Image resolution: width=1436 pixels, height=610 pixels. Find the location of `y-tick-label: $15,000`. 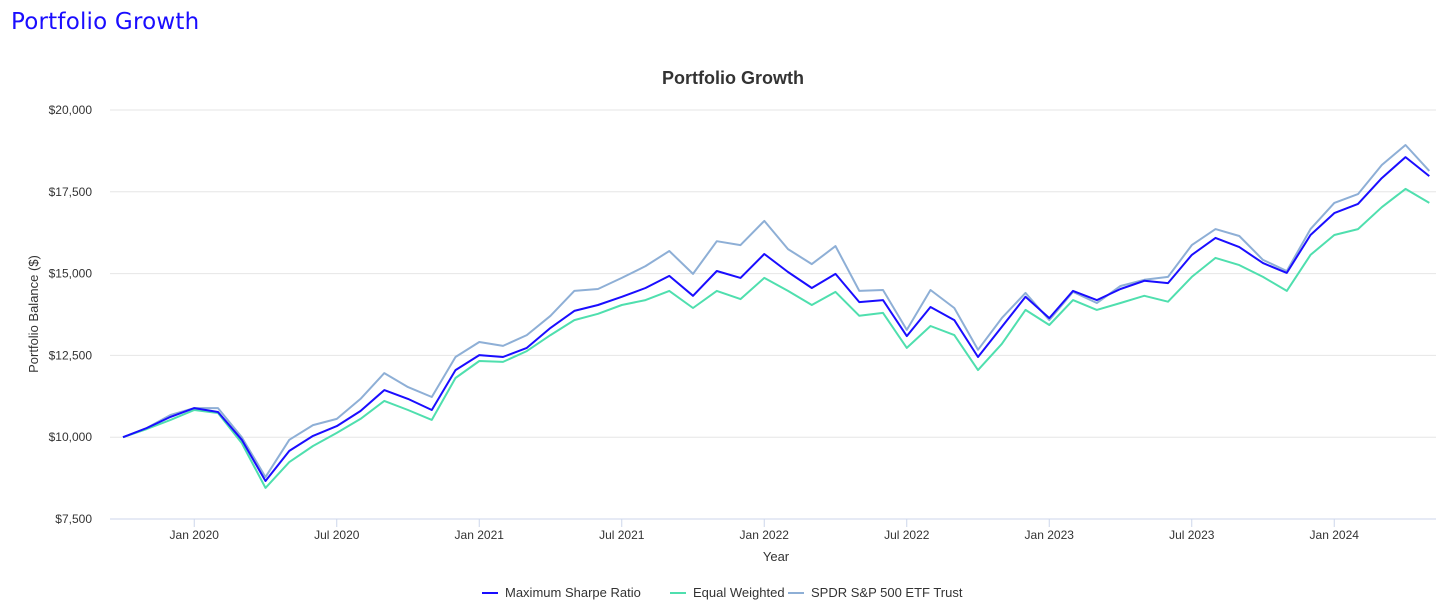

y-tick-label: $15,000 is located at coordinates (71, 274).